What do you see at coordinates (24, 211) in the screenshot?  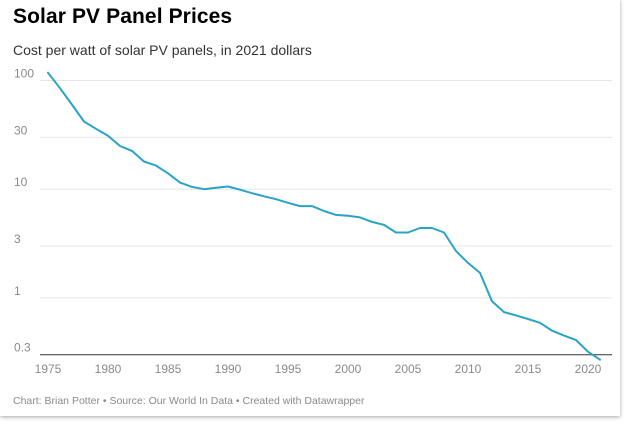 I see `y-axis-ticks: 0.3 1 3 10 30 100` at bounding box center [24, 211].